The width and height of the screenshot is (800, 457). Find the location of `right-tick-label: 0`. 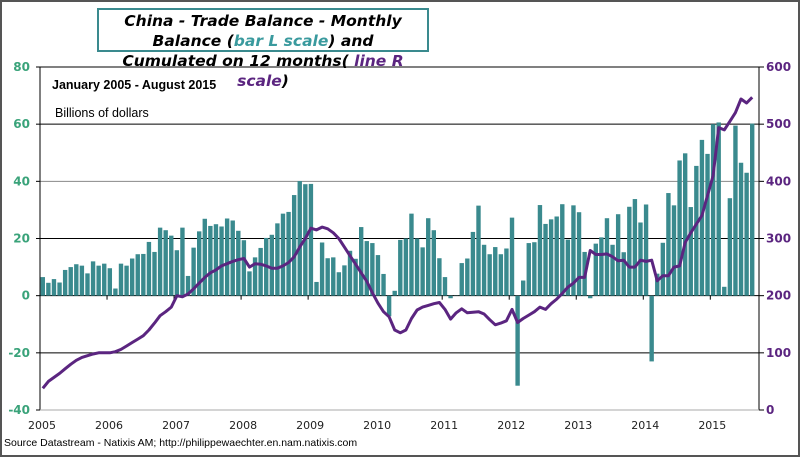

right-tick-label: 0 is located at coordinates (770, 410).